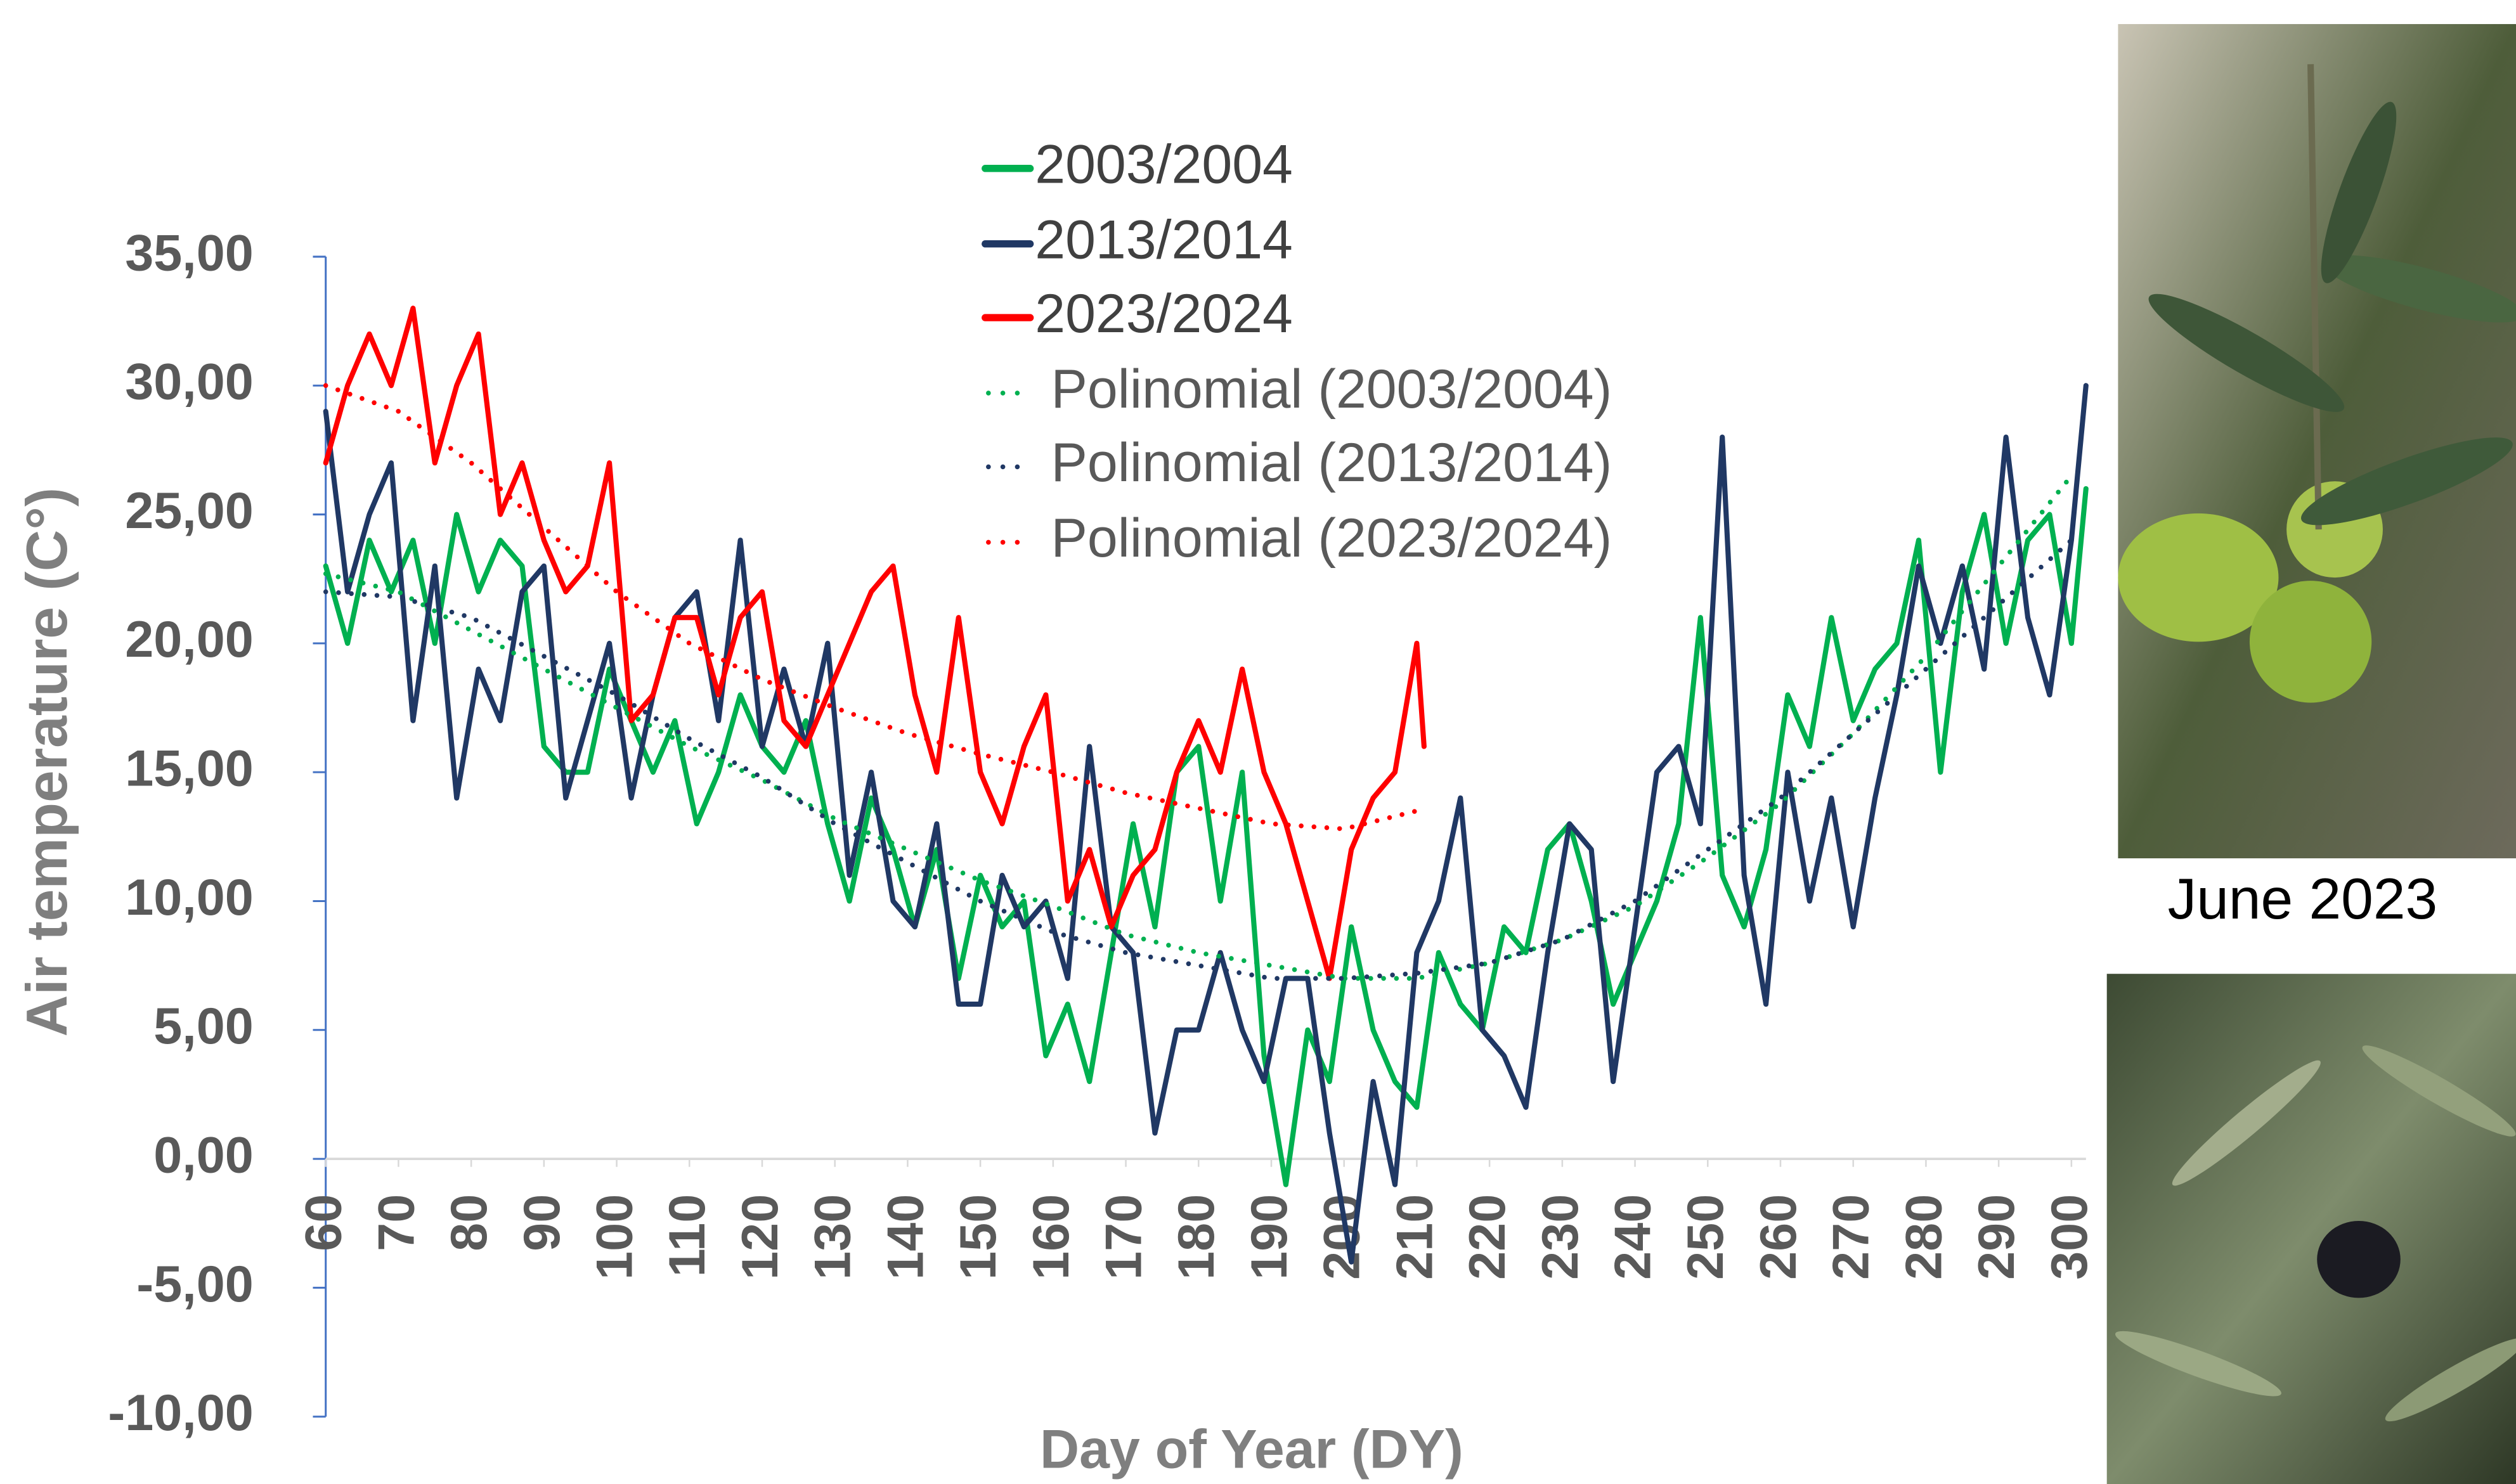 This screenshot has height=1484, width=2516. Describe the element at coordinates (1331, 463) in the screenshot. I see `legend-label: Polinomial (2013/2014)` at that location.